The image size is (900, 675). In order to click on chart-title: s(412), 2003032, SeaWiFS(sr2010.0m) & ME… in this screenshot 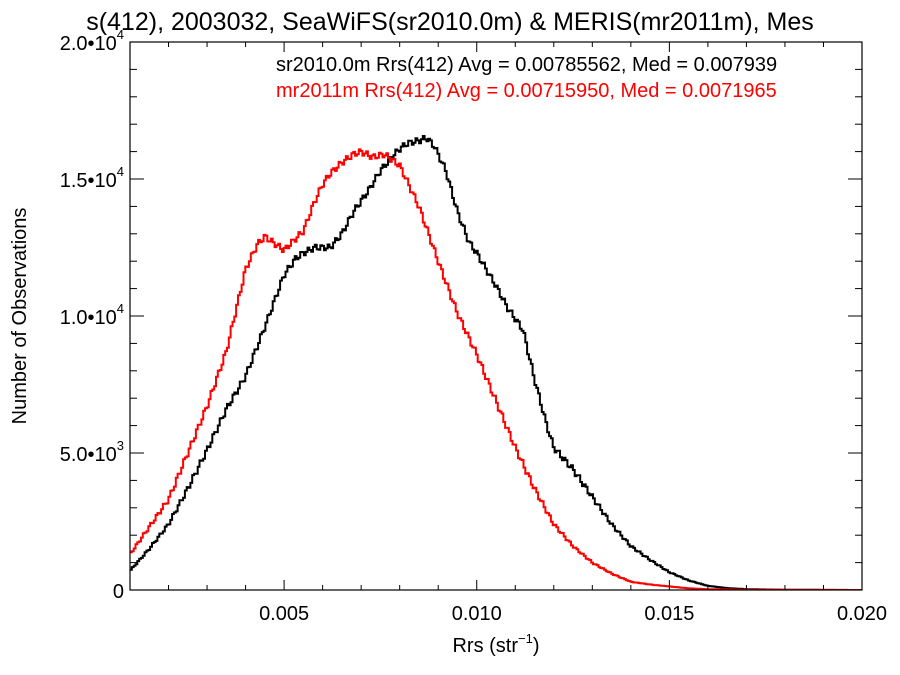, I will do `click(450, 22)`.